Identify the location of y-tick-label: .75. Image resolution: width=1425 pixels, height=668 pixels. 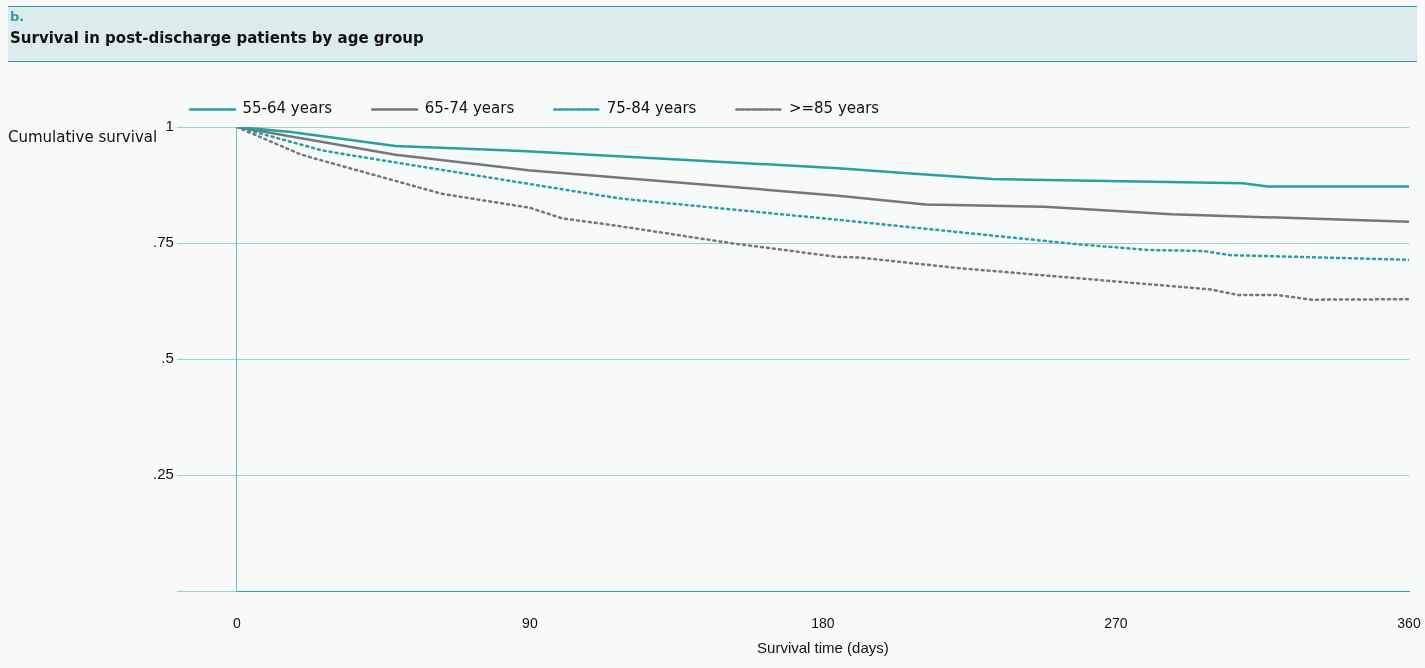
(163, 242).